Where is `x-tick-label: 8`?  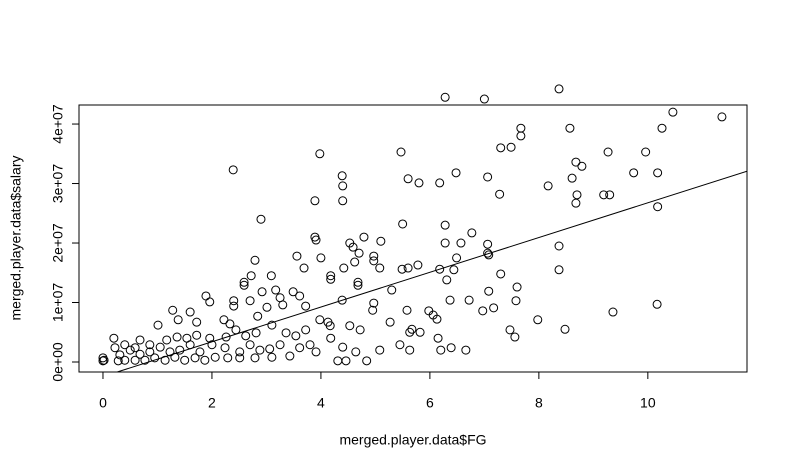 x-tick-label: 8 is located at coordinates (539, 403).